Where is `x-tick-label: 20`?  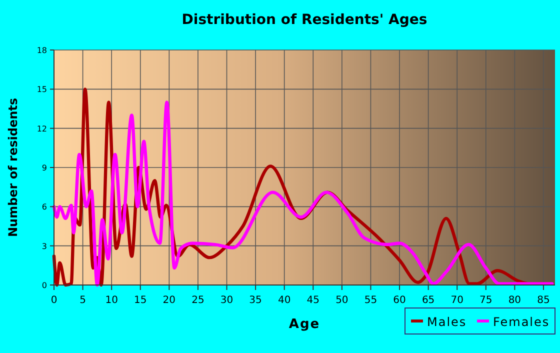 x-tick-label: 20 is located at coordinates (169, 300).